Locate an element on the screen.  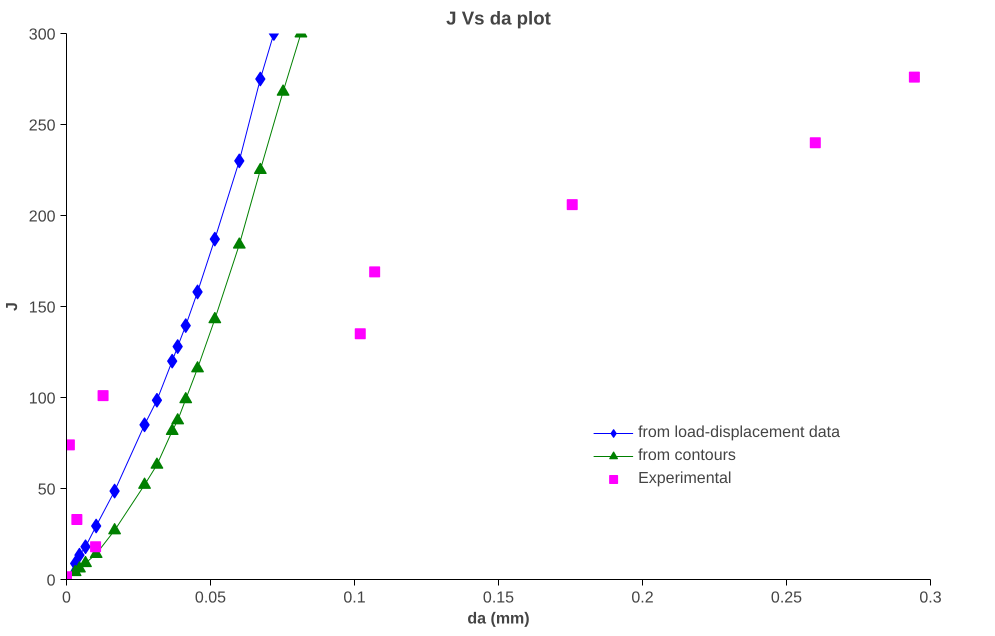
y-tick-label: 250 is located at coordinates (42, 126).